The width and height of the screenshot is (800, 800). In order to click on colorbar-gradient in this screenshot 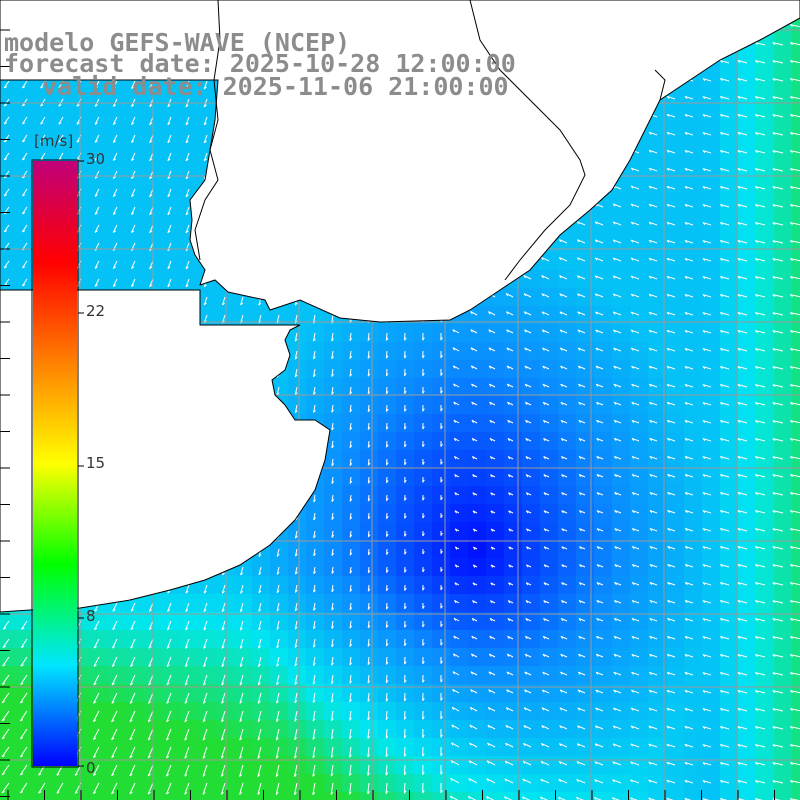, I will do `click(55, 463)`.